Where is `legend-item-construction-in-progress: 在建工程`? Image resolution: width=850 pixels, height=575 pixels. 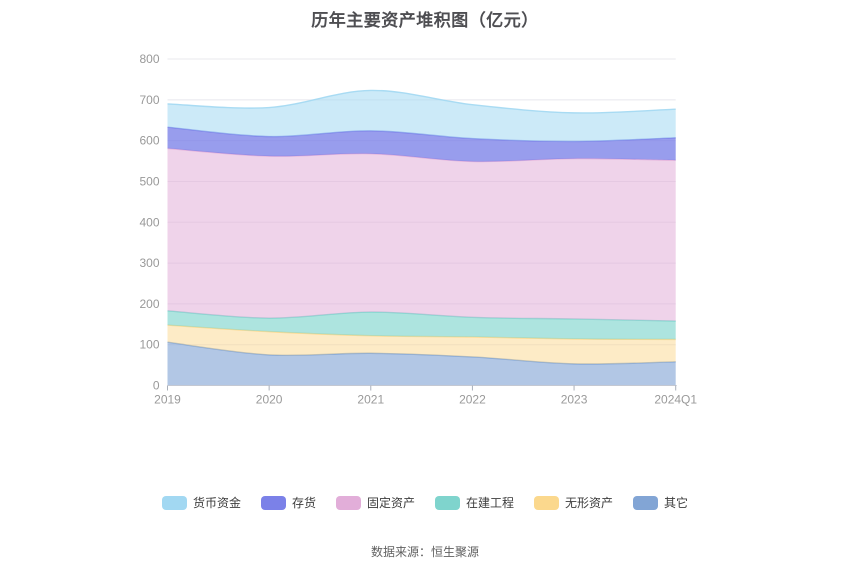
legend-item-construction-in-progress: 在建工程 is located at coordinates (474, 503).